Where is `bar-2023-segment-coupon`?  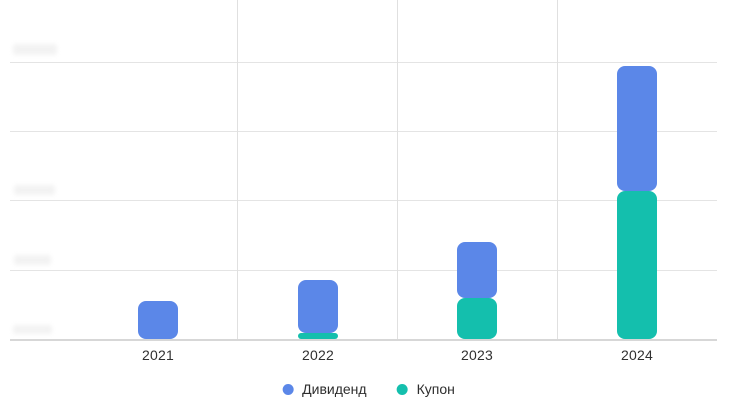
bar-2023-segment-coupon is located at coordinates (477, 318).